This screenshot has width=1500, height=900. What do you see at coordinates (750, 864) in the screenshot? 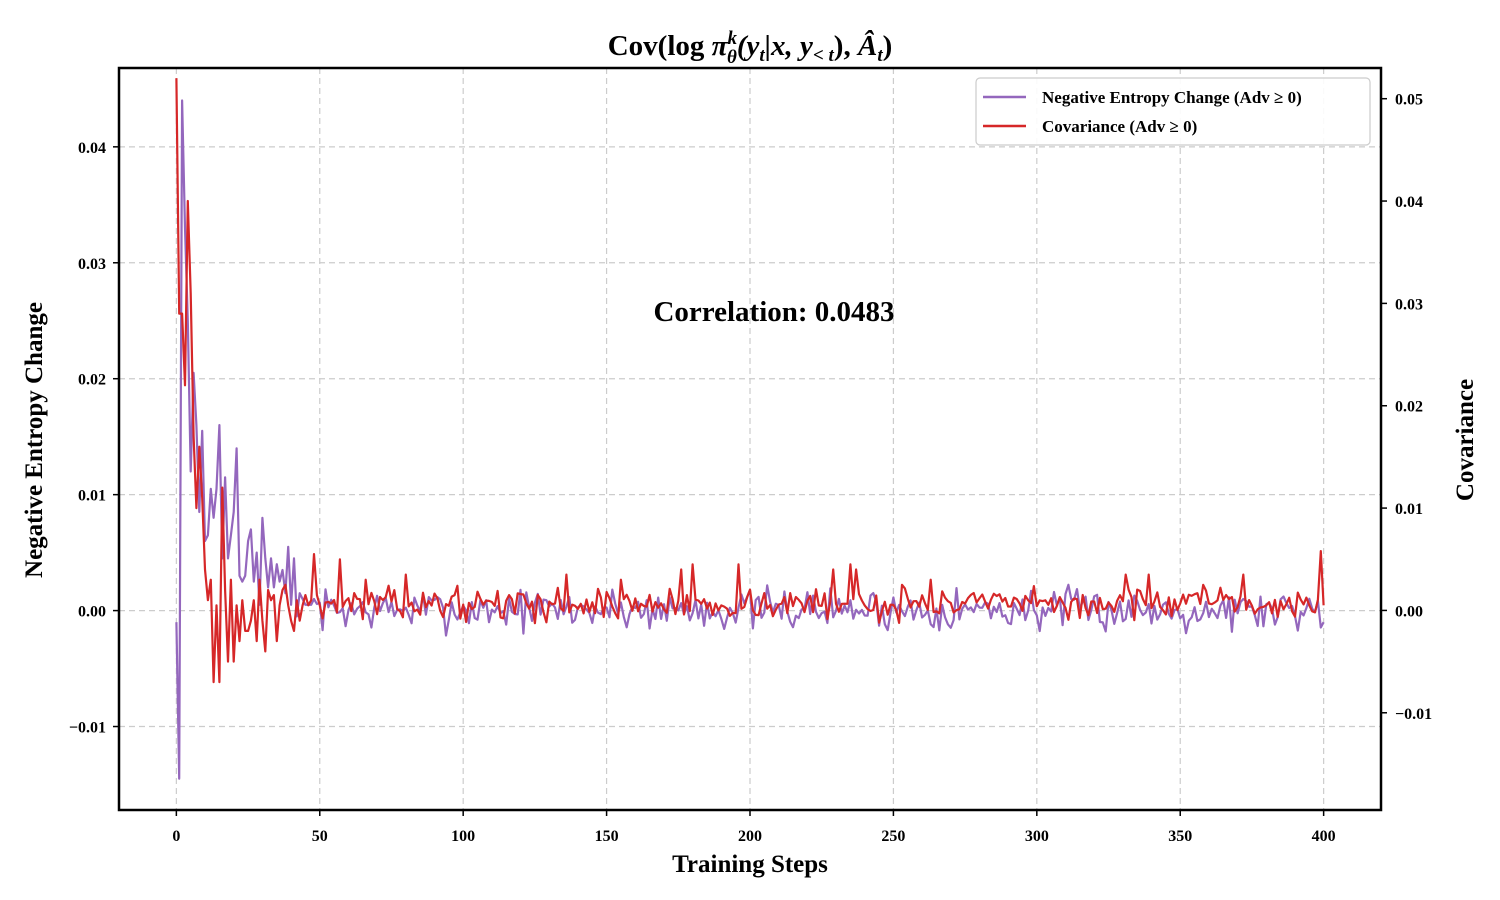
I see `x-axis-label: Training Steps` at bounding box center [750, 864].